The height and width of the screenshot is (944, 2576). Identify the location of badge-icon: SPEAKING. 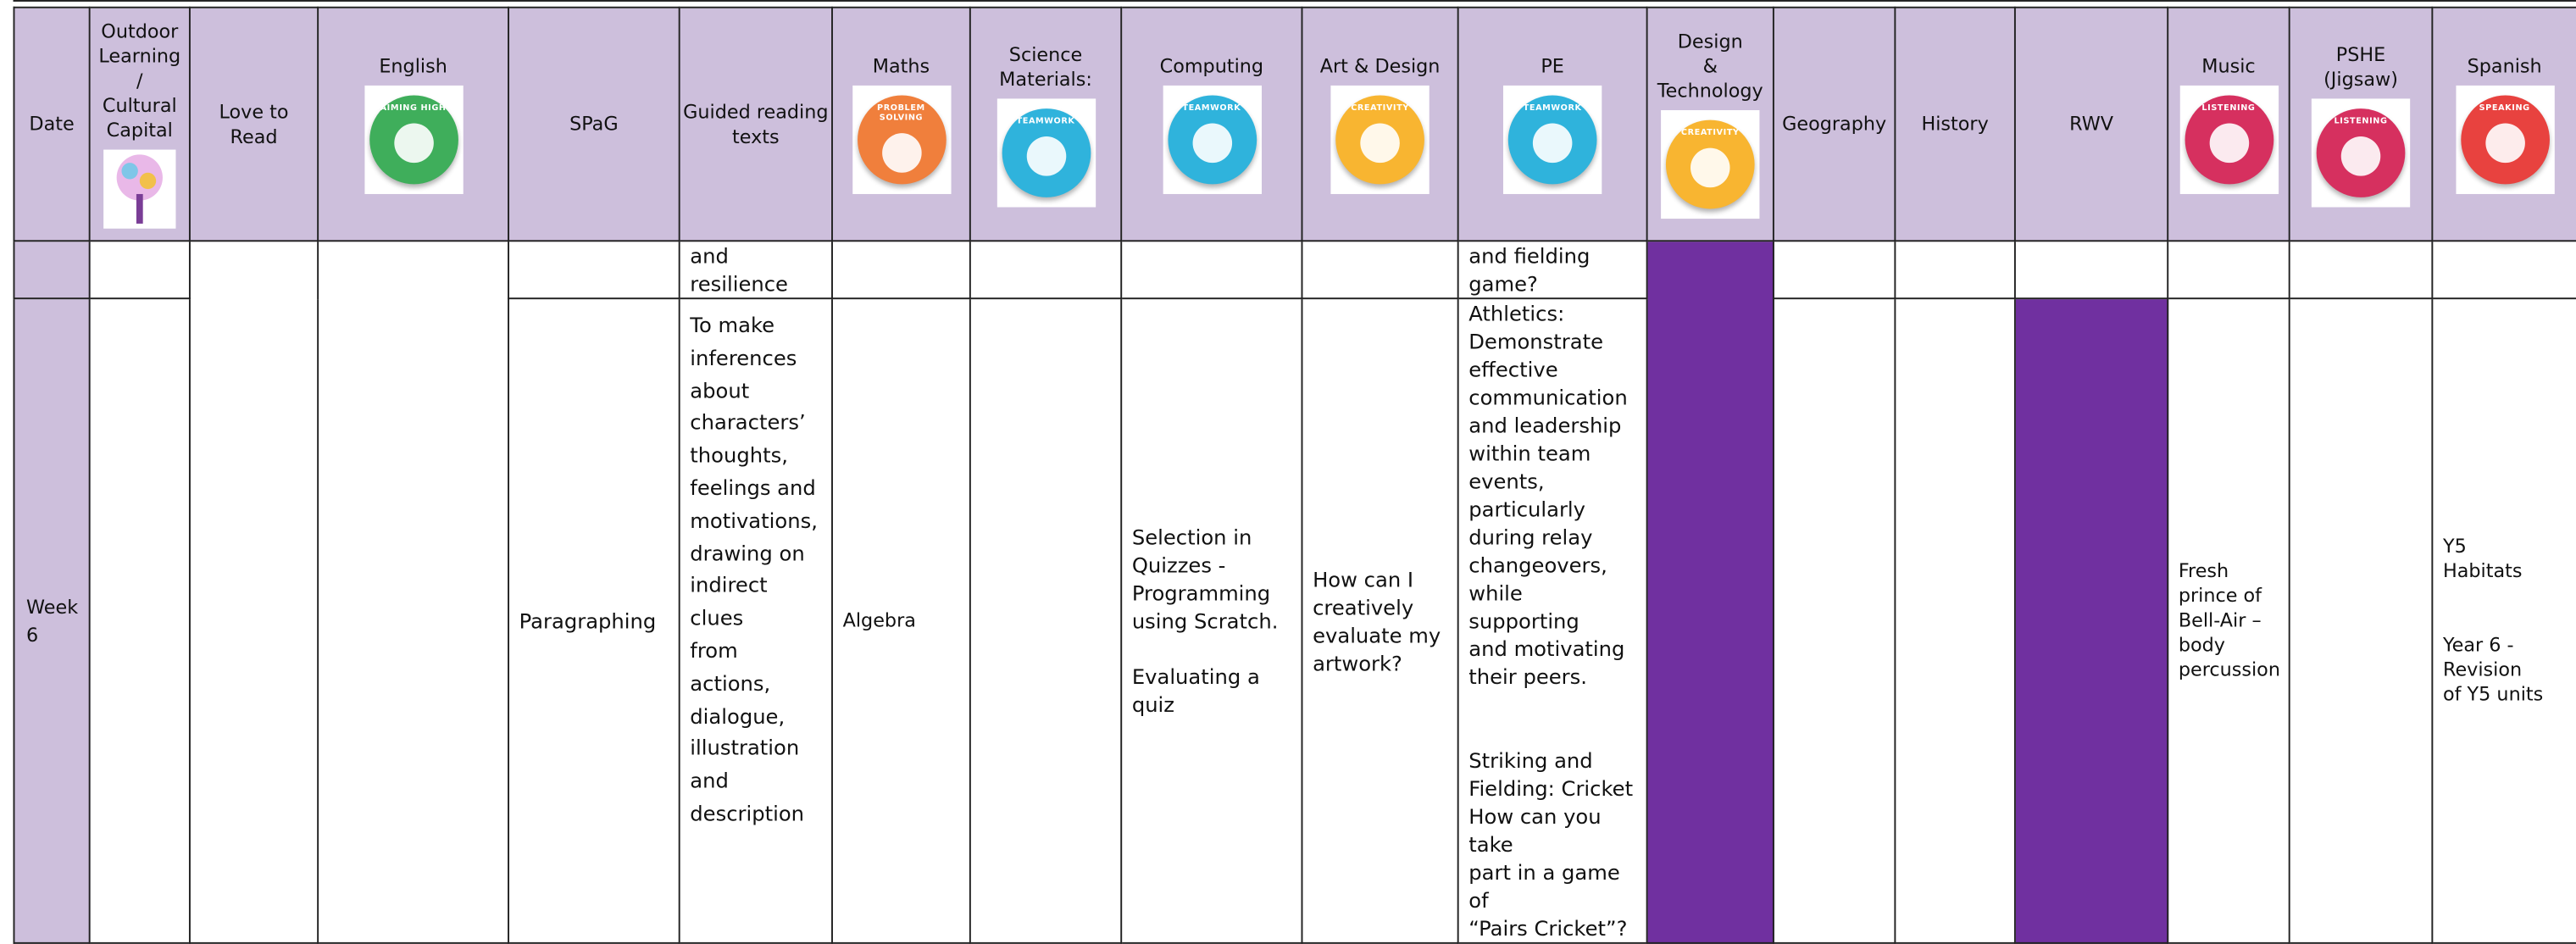
(2504, 140).